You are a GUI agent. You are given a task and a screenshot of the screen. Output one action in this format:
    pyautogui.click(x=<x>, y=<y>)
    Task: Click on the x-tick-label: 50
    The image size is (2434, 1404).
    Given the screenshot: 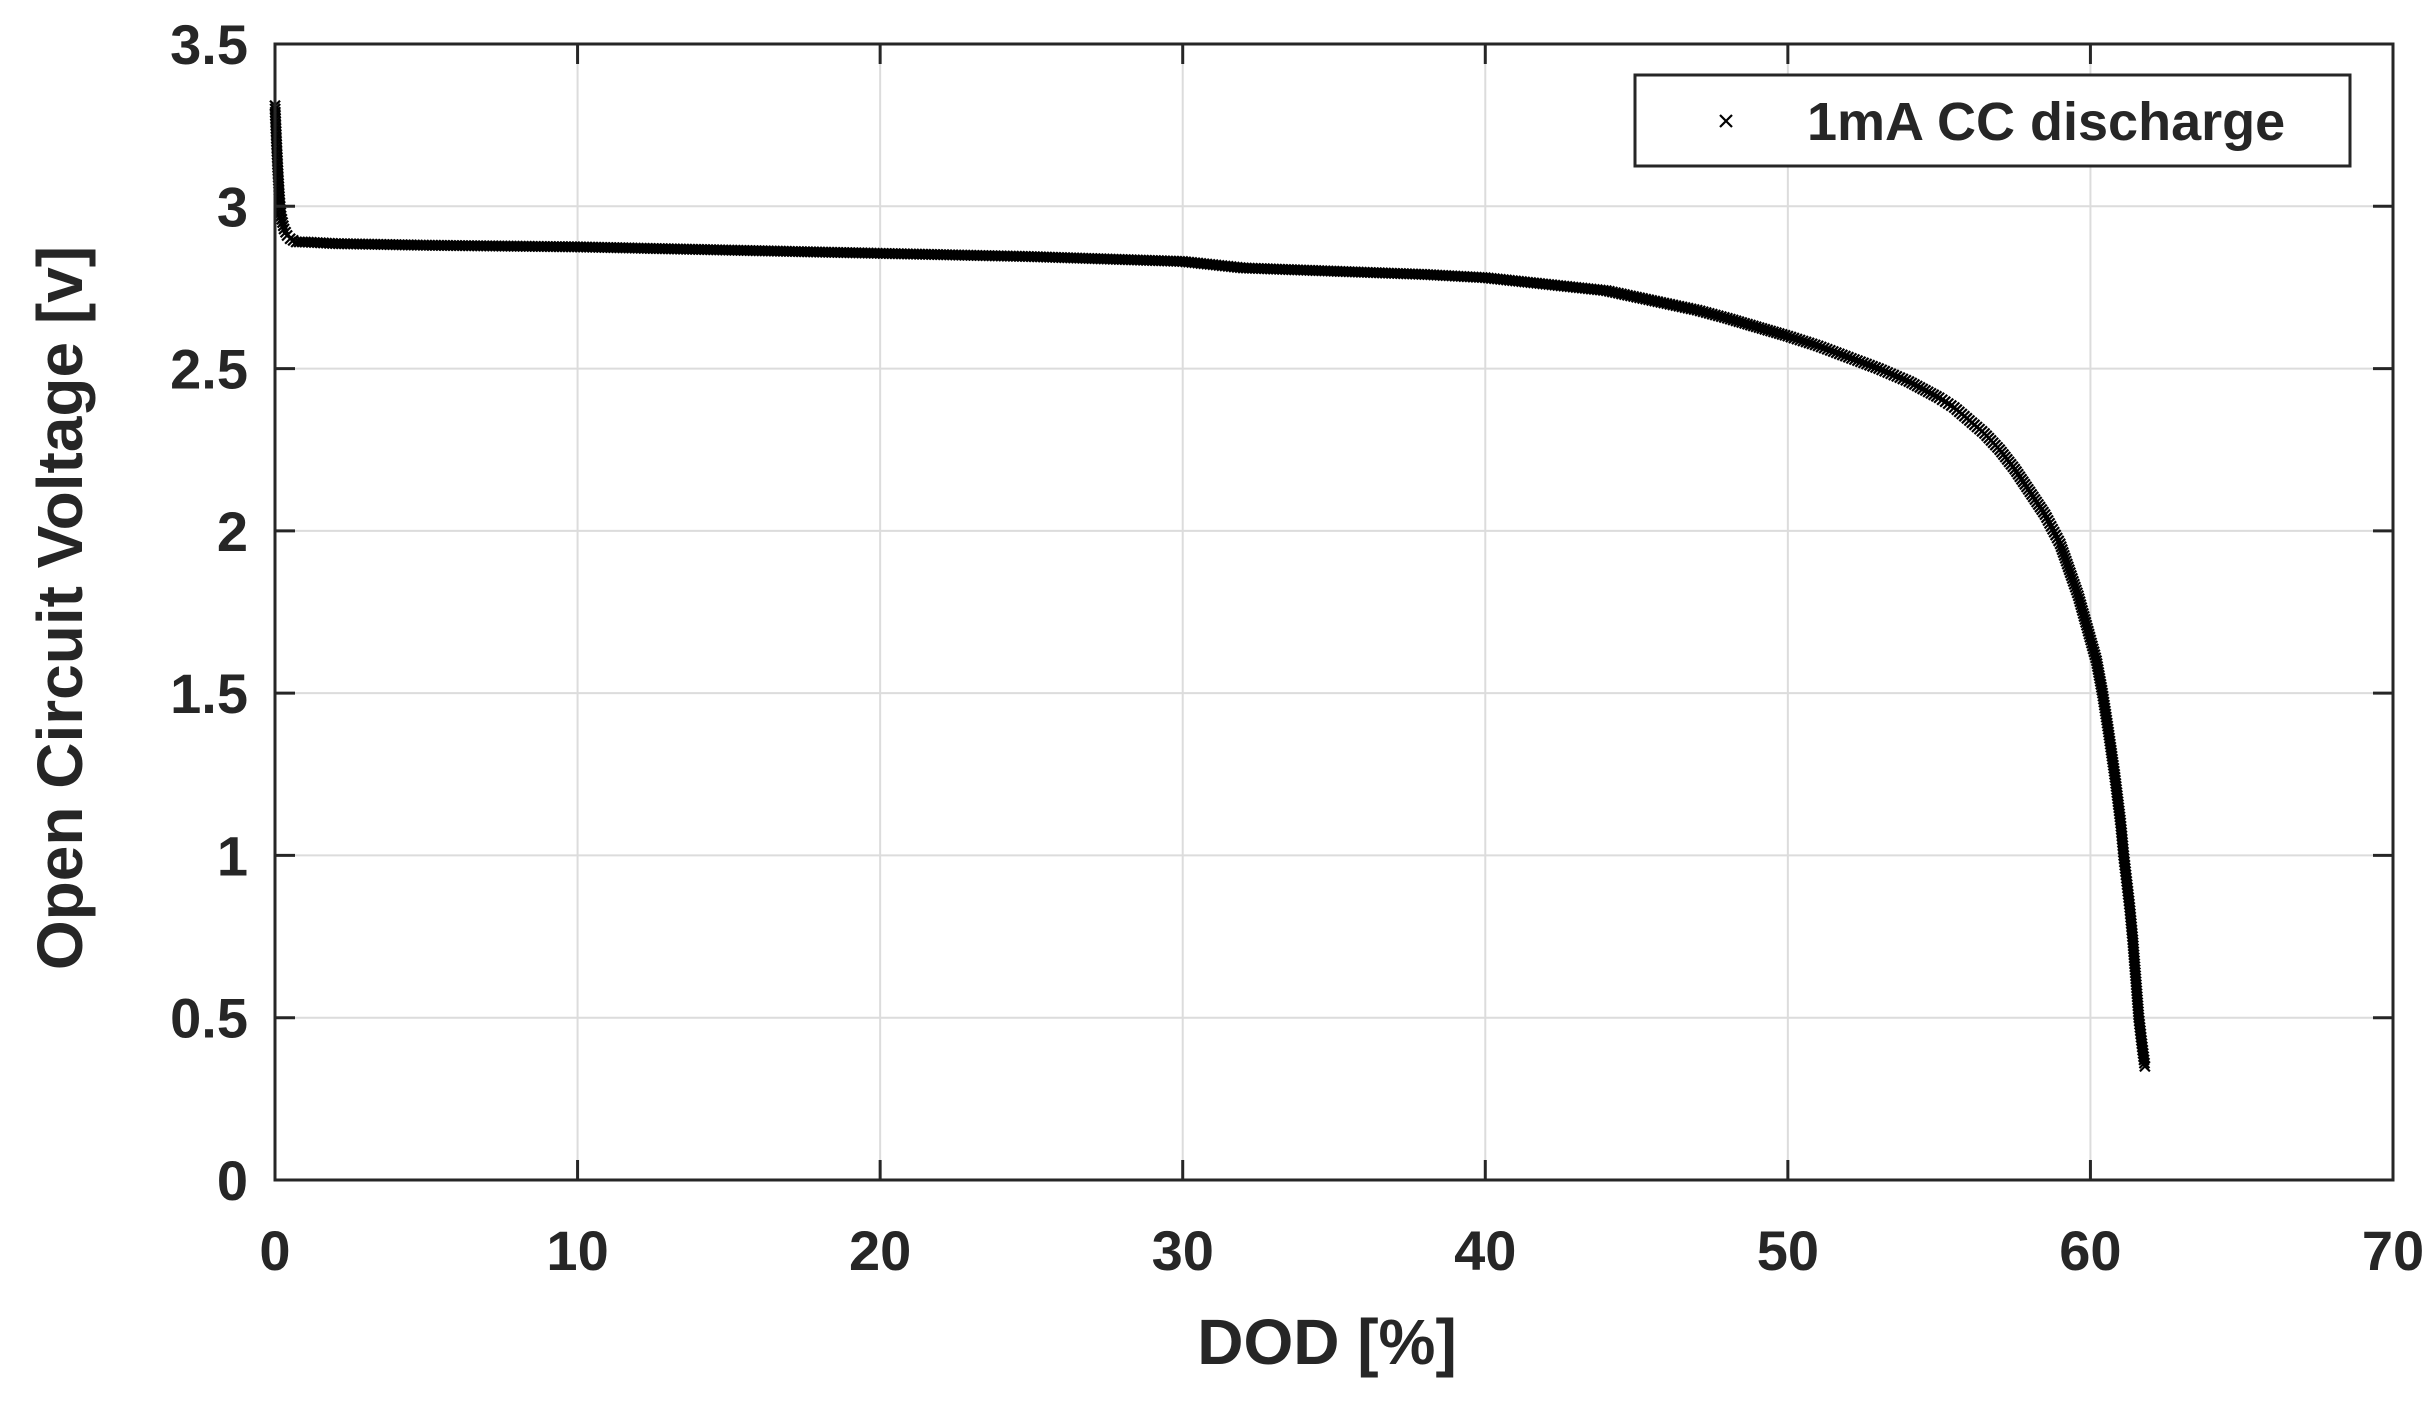 What is the action you would take?
    pyautogui.click(x=1788, y=1250)
    